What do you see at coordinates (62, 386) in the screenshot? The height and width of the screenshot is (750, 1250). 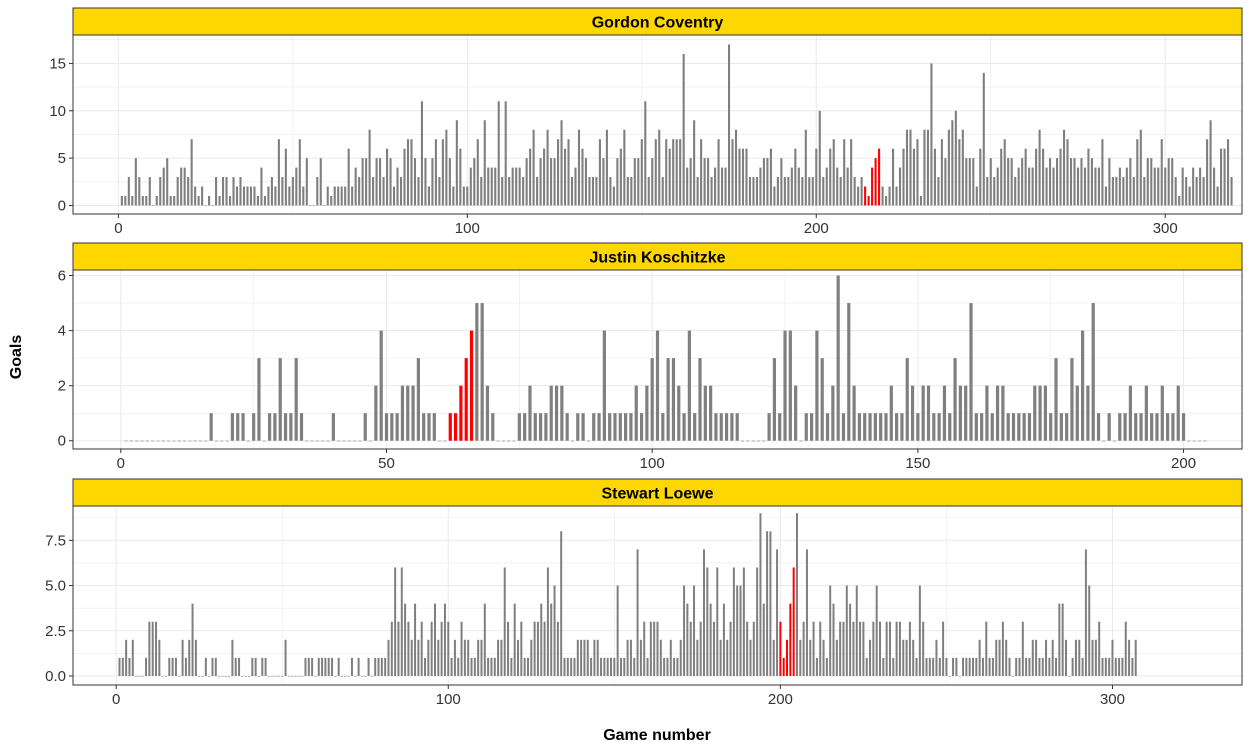 I see `y-tick-label: 2` at bounding box center [62, 386].